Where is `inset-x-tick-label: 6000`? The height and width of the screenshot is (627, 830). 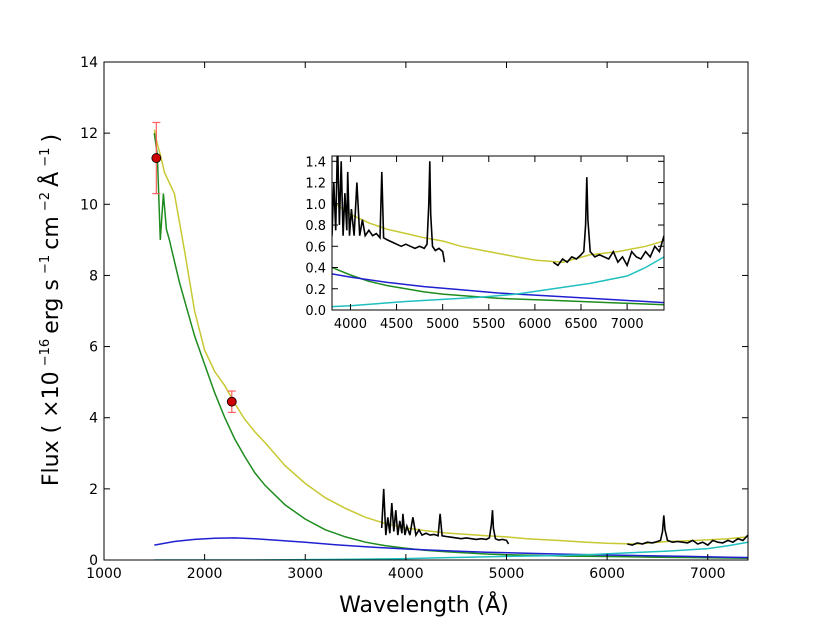 inset-x-tick-label: 6000 is located at coordinates (534, 324).